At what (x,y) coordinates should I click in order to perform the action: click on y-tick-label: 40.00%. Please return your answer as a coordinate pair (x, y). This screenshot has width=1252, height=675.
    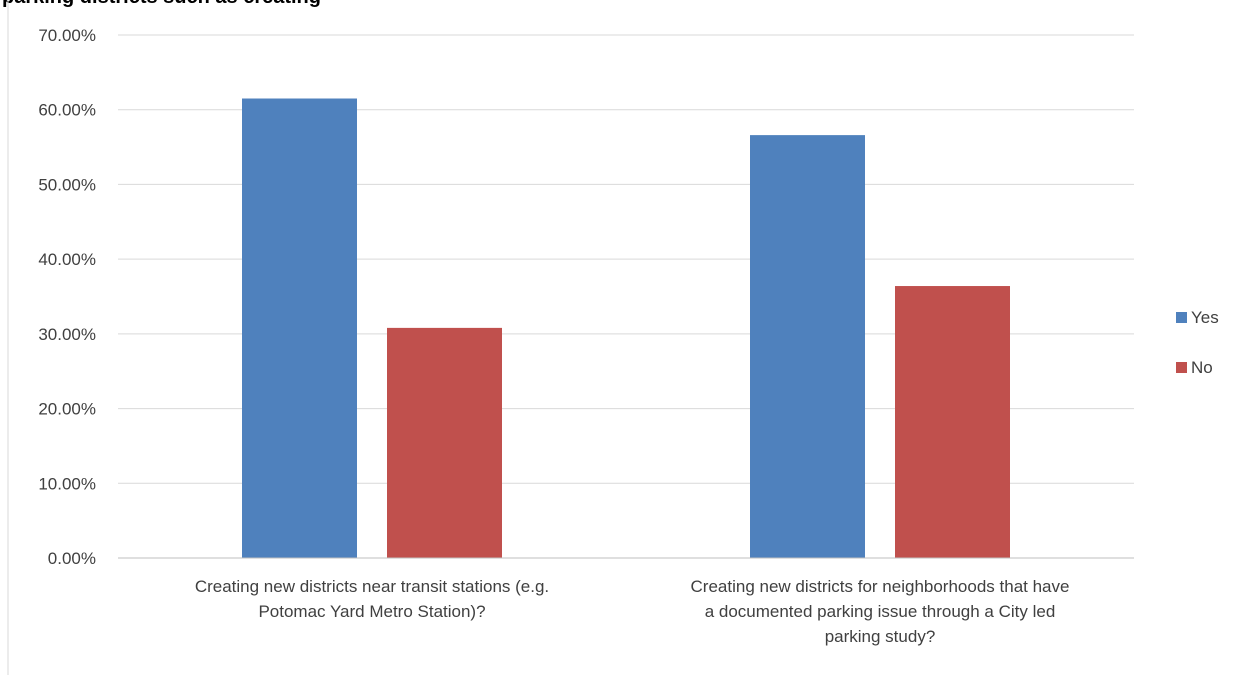
    Looking at the image, I should click on (67, 259).